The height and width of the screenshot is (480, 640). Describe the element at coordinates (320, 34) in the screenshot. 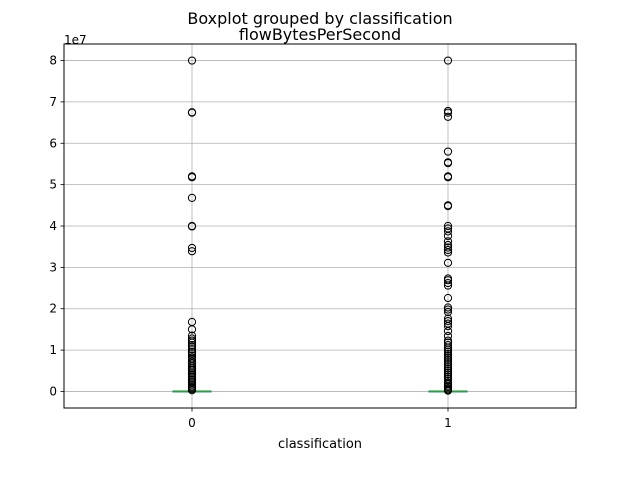

I see `chart-title: flowBytesPerSecond` at that location.